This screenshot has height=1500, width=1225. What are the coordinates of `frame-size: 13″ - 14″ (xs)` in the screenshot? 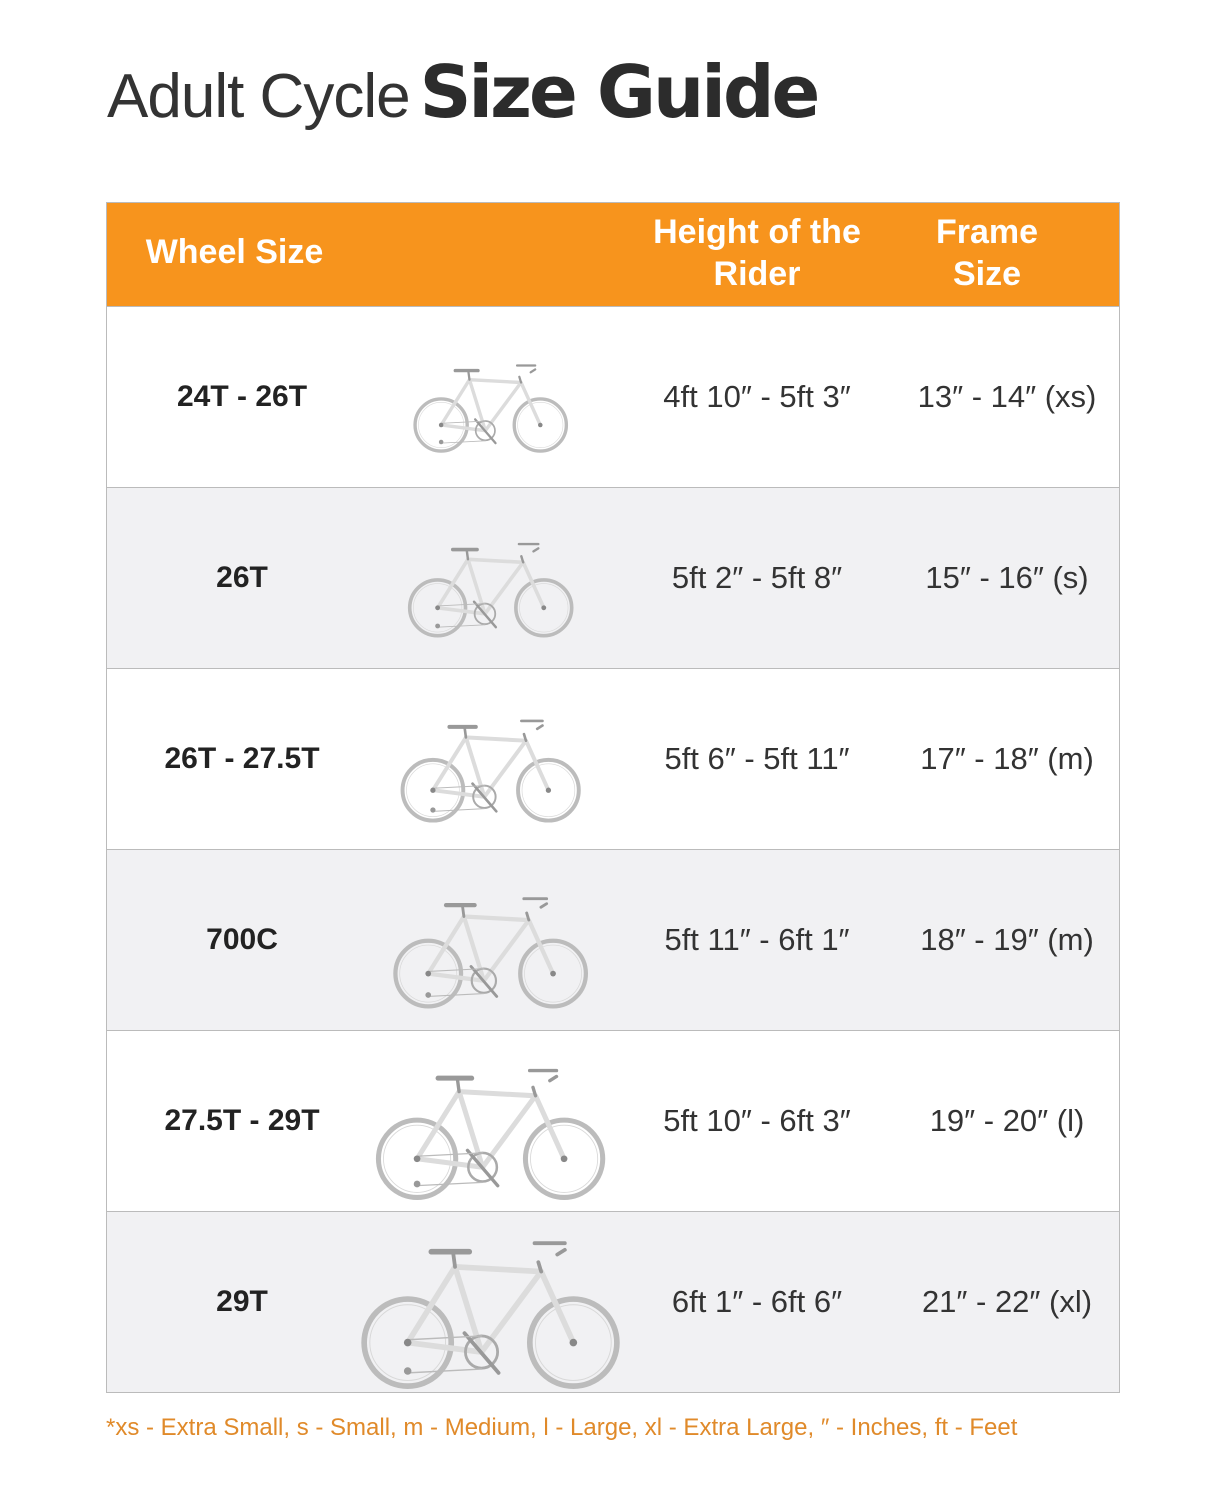 It's located at (1007, 396).